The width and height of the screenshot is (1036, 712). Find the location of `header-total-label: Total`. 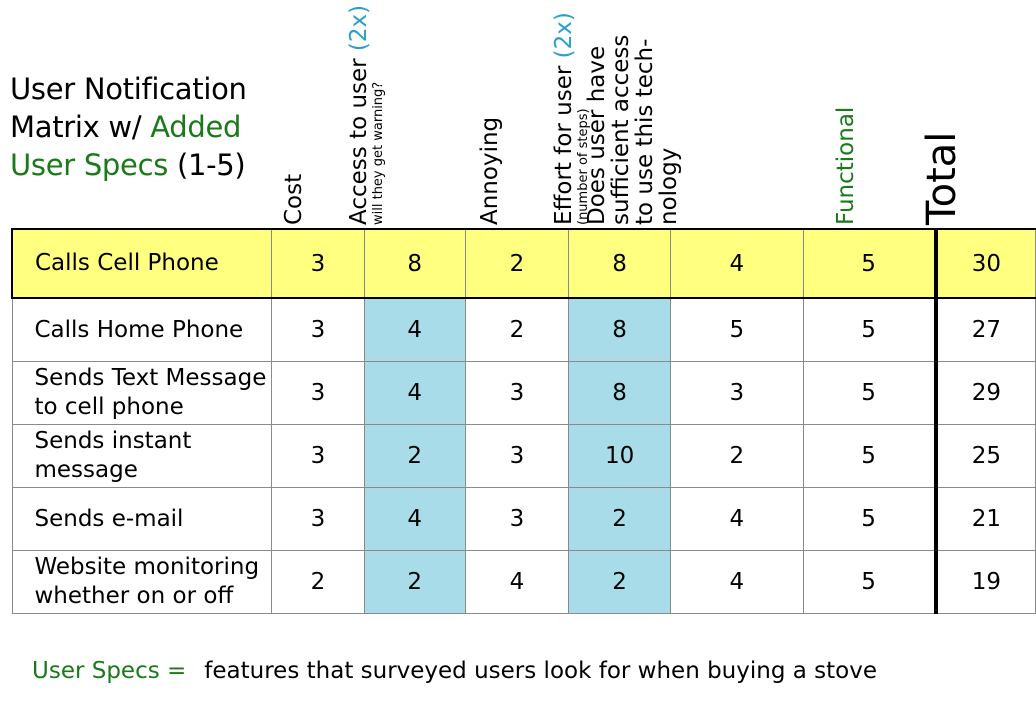

header-total-label: Total is located at coordinates (942, 178).